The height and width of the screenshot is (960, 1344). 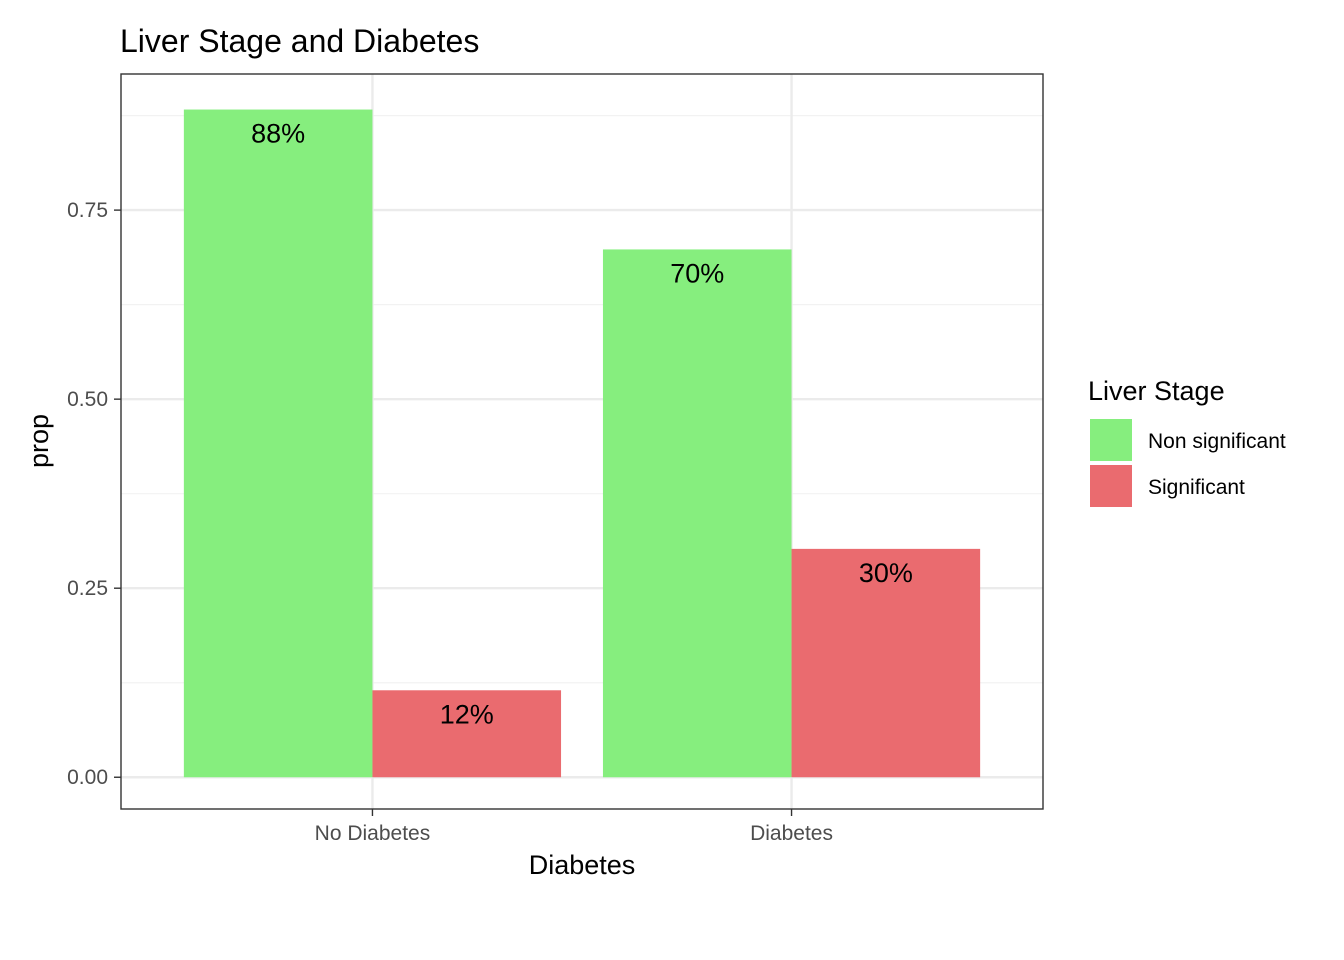 I want to click on x-tick-label: No Diabetes, so click(x=373, y=833).